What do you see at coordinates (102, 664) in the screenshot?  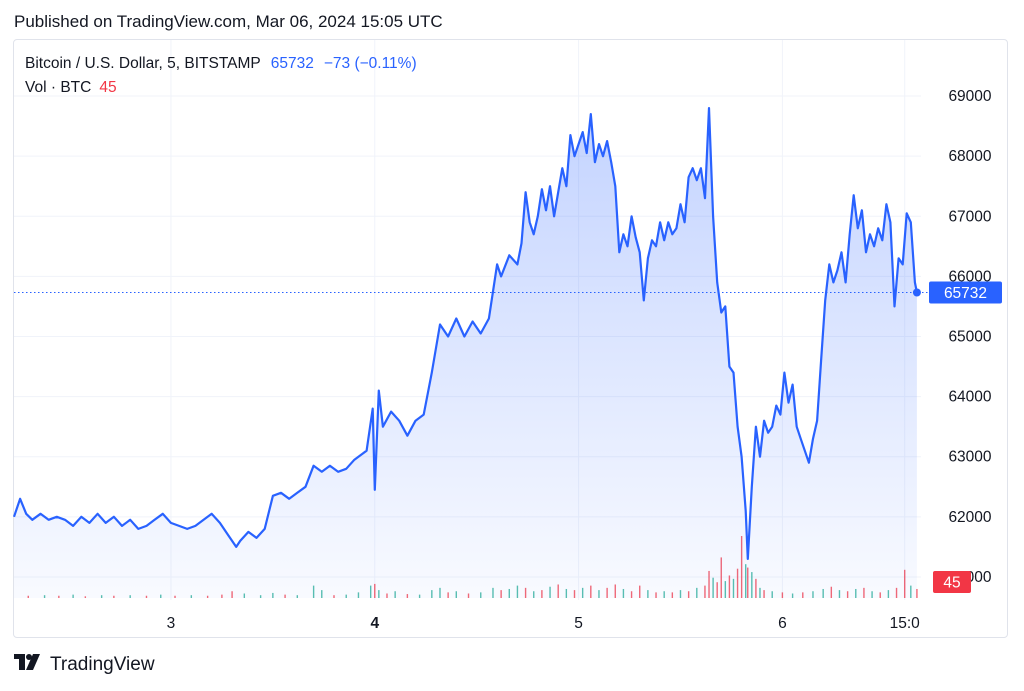 I see `brand-name: TradingView` at bounding box center [102, 664].